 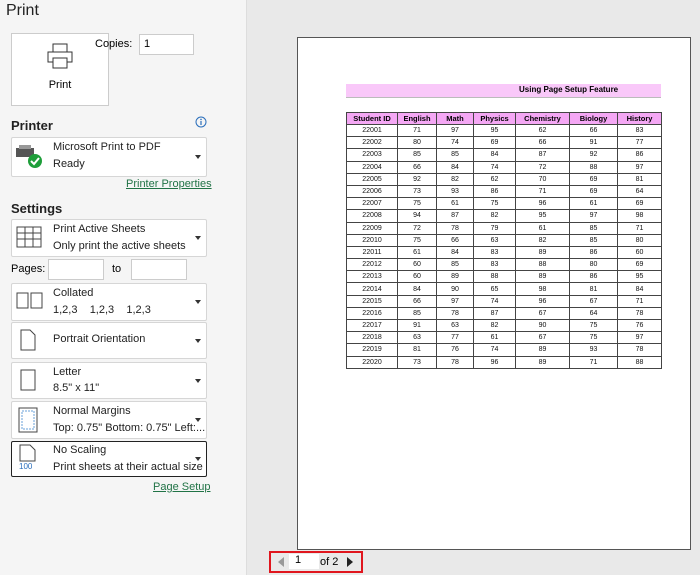 I want to click on screen-title: Print, so click(x=22, y=10).